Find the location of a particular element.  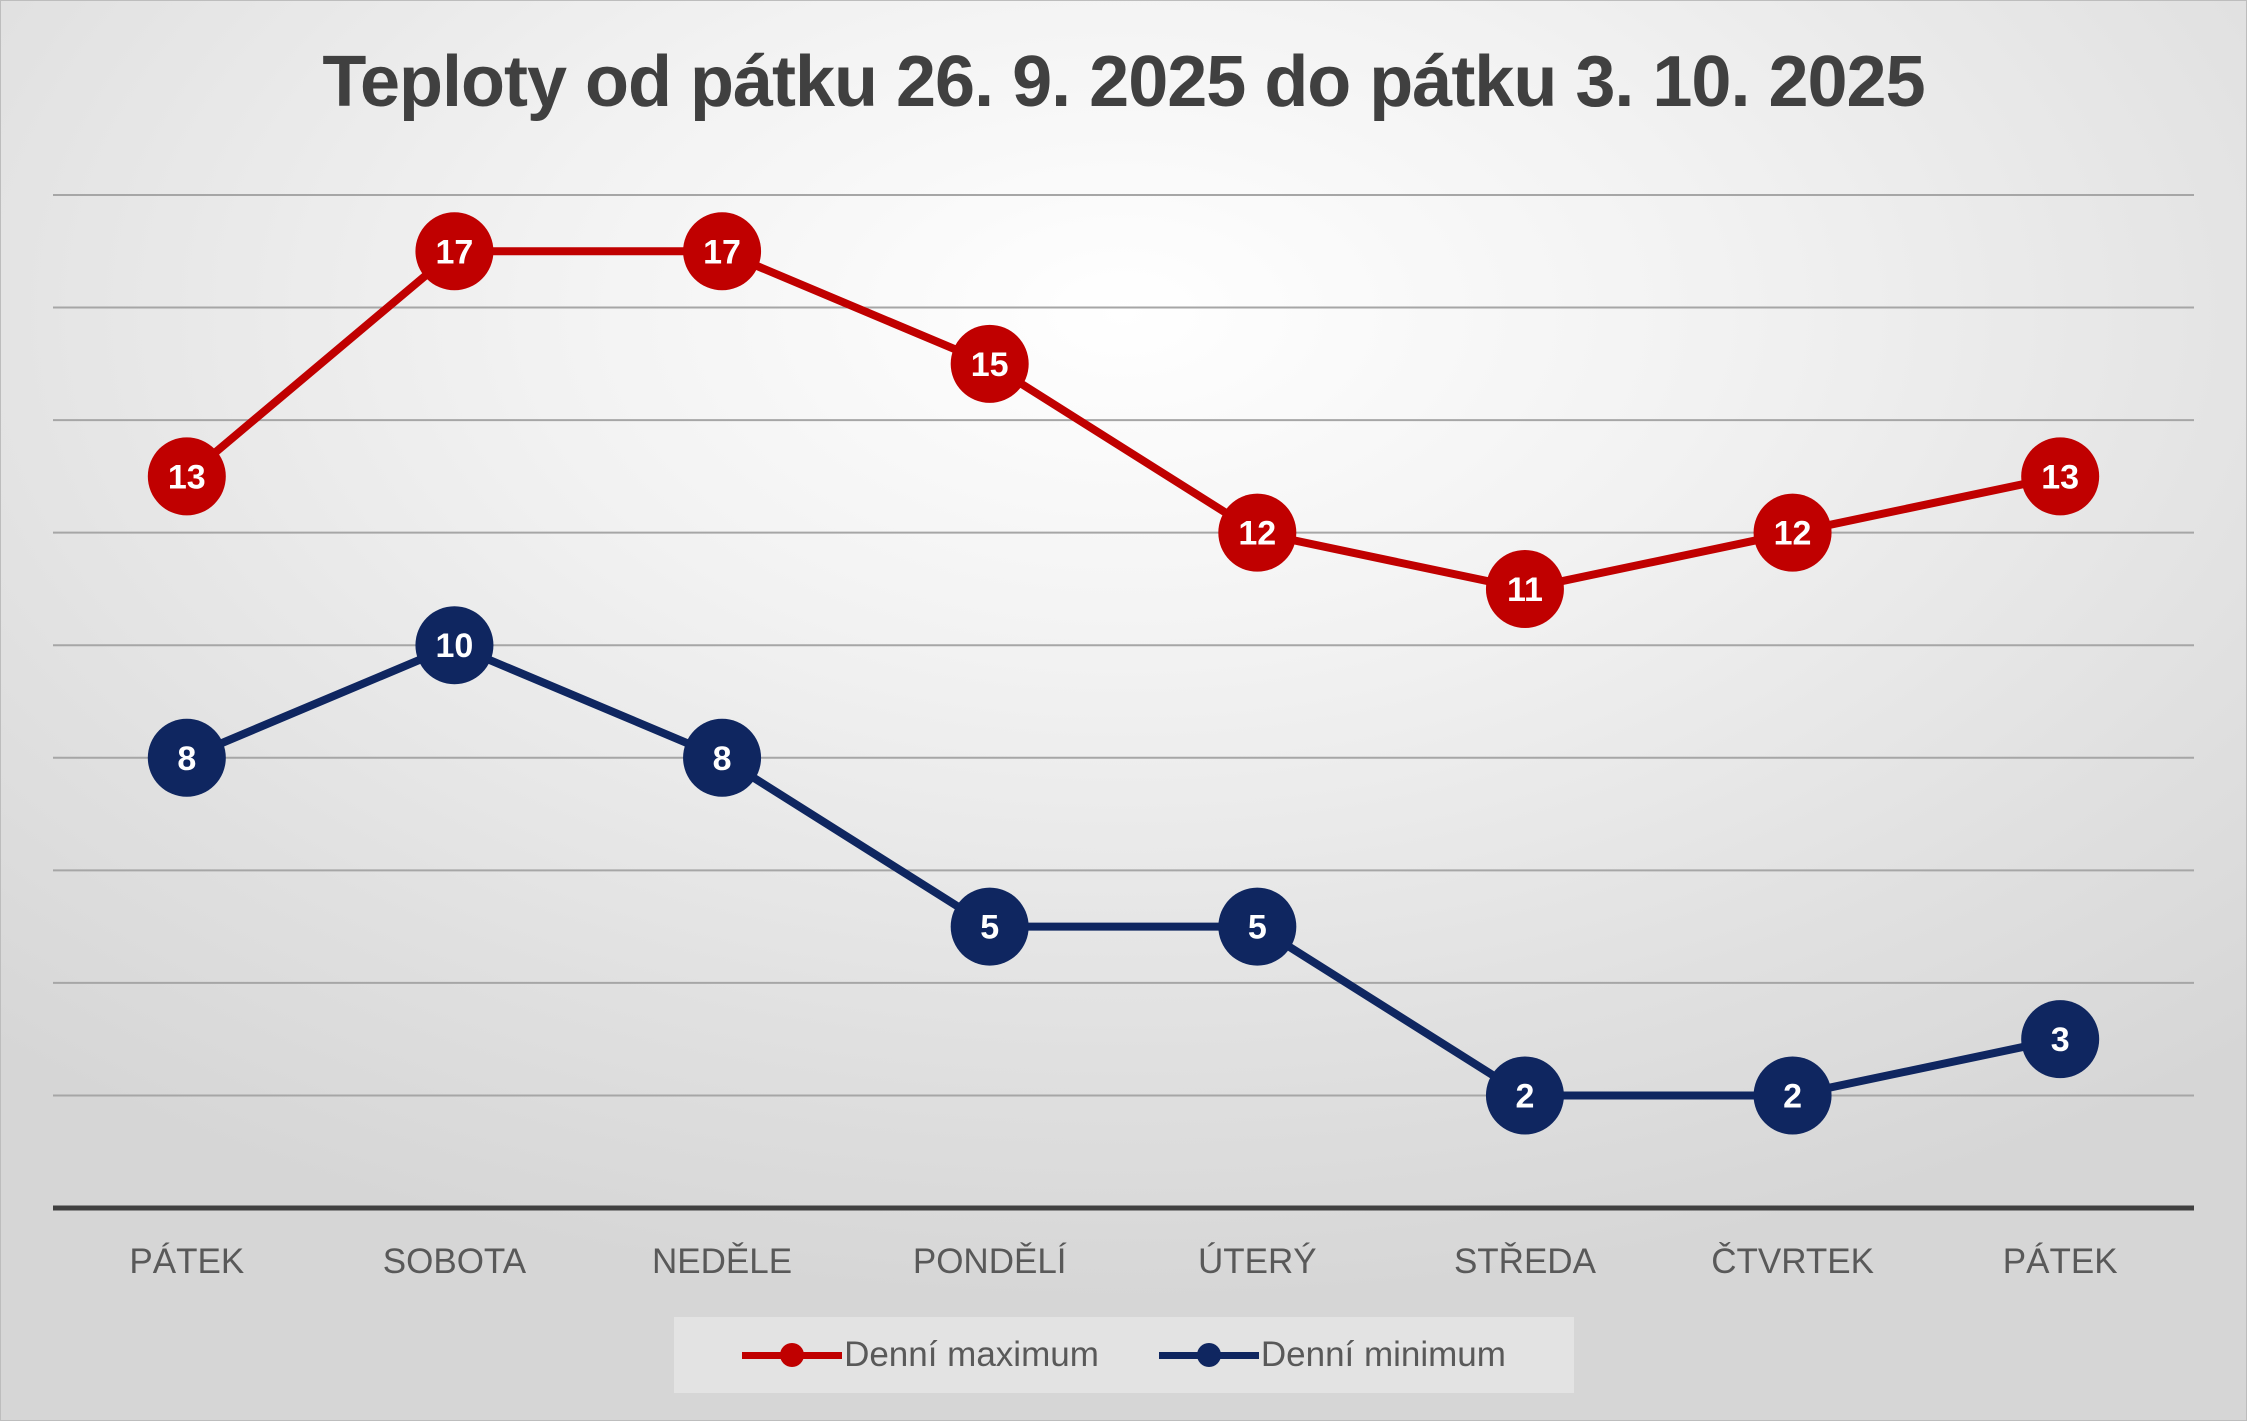

legend-label-maximum: Denní maximum is located at coordinates (971, 1354).